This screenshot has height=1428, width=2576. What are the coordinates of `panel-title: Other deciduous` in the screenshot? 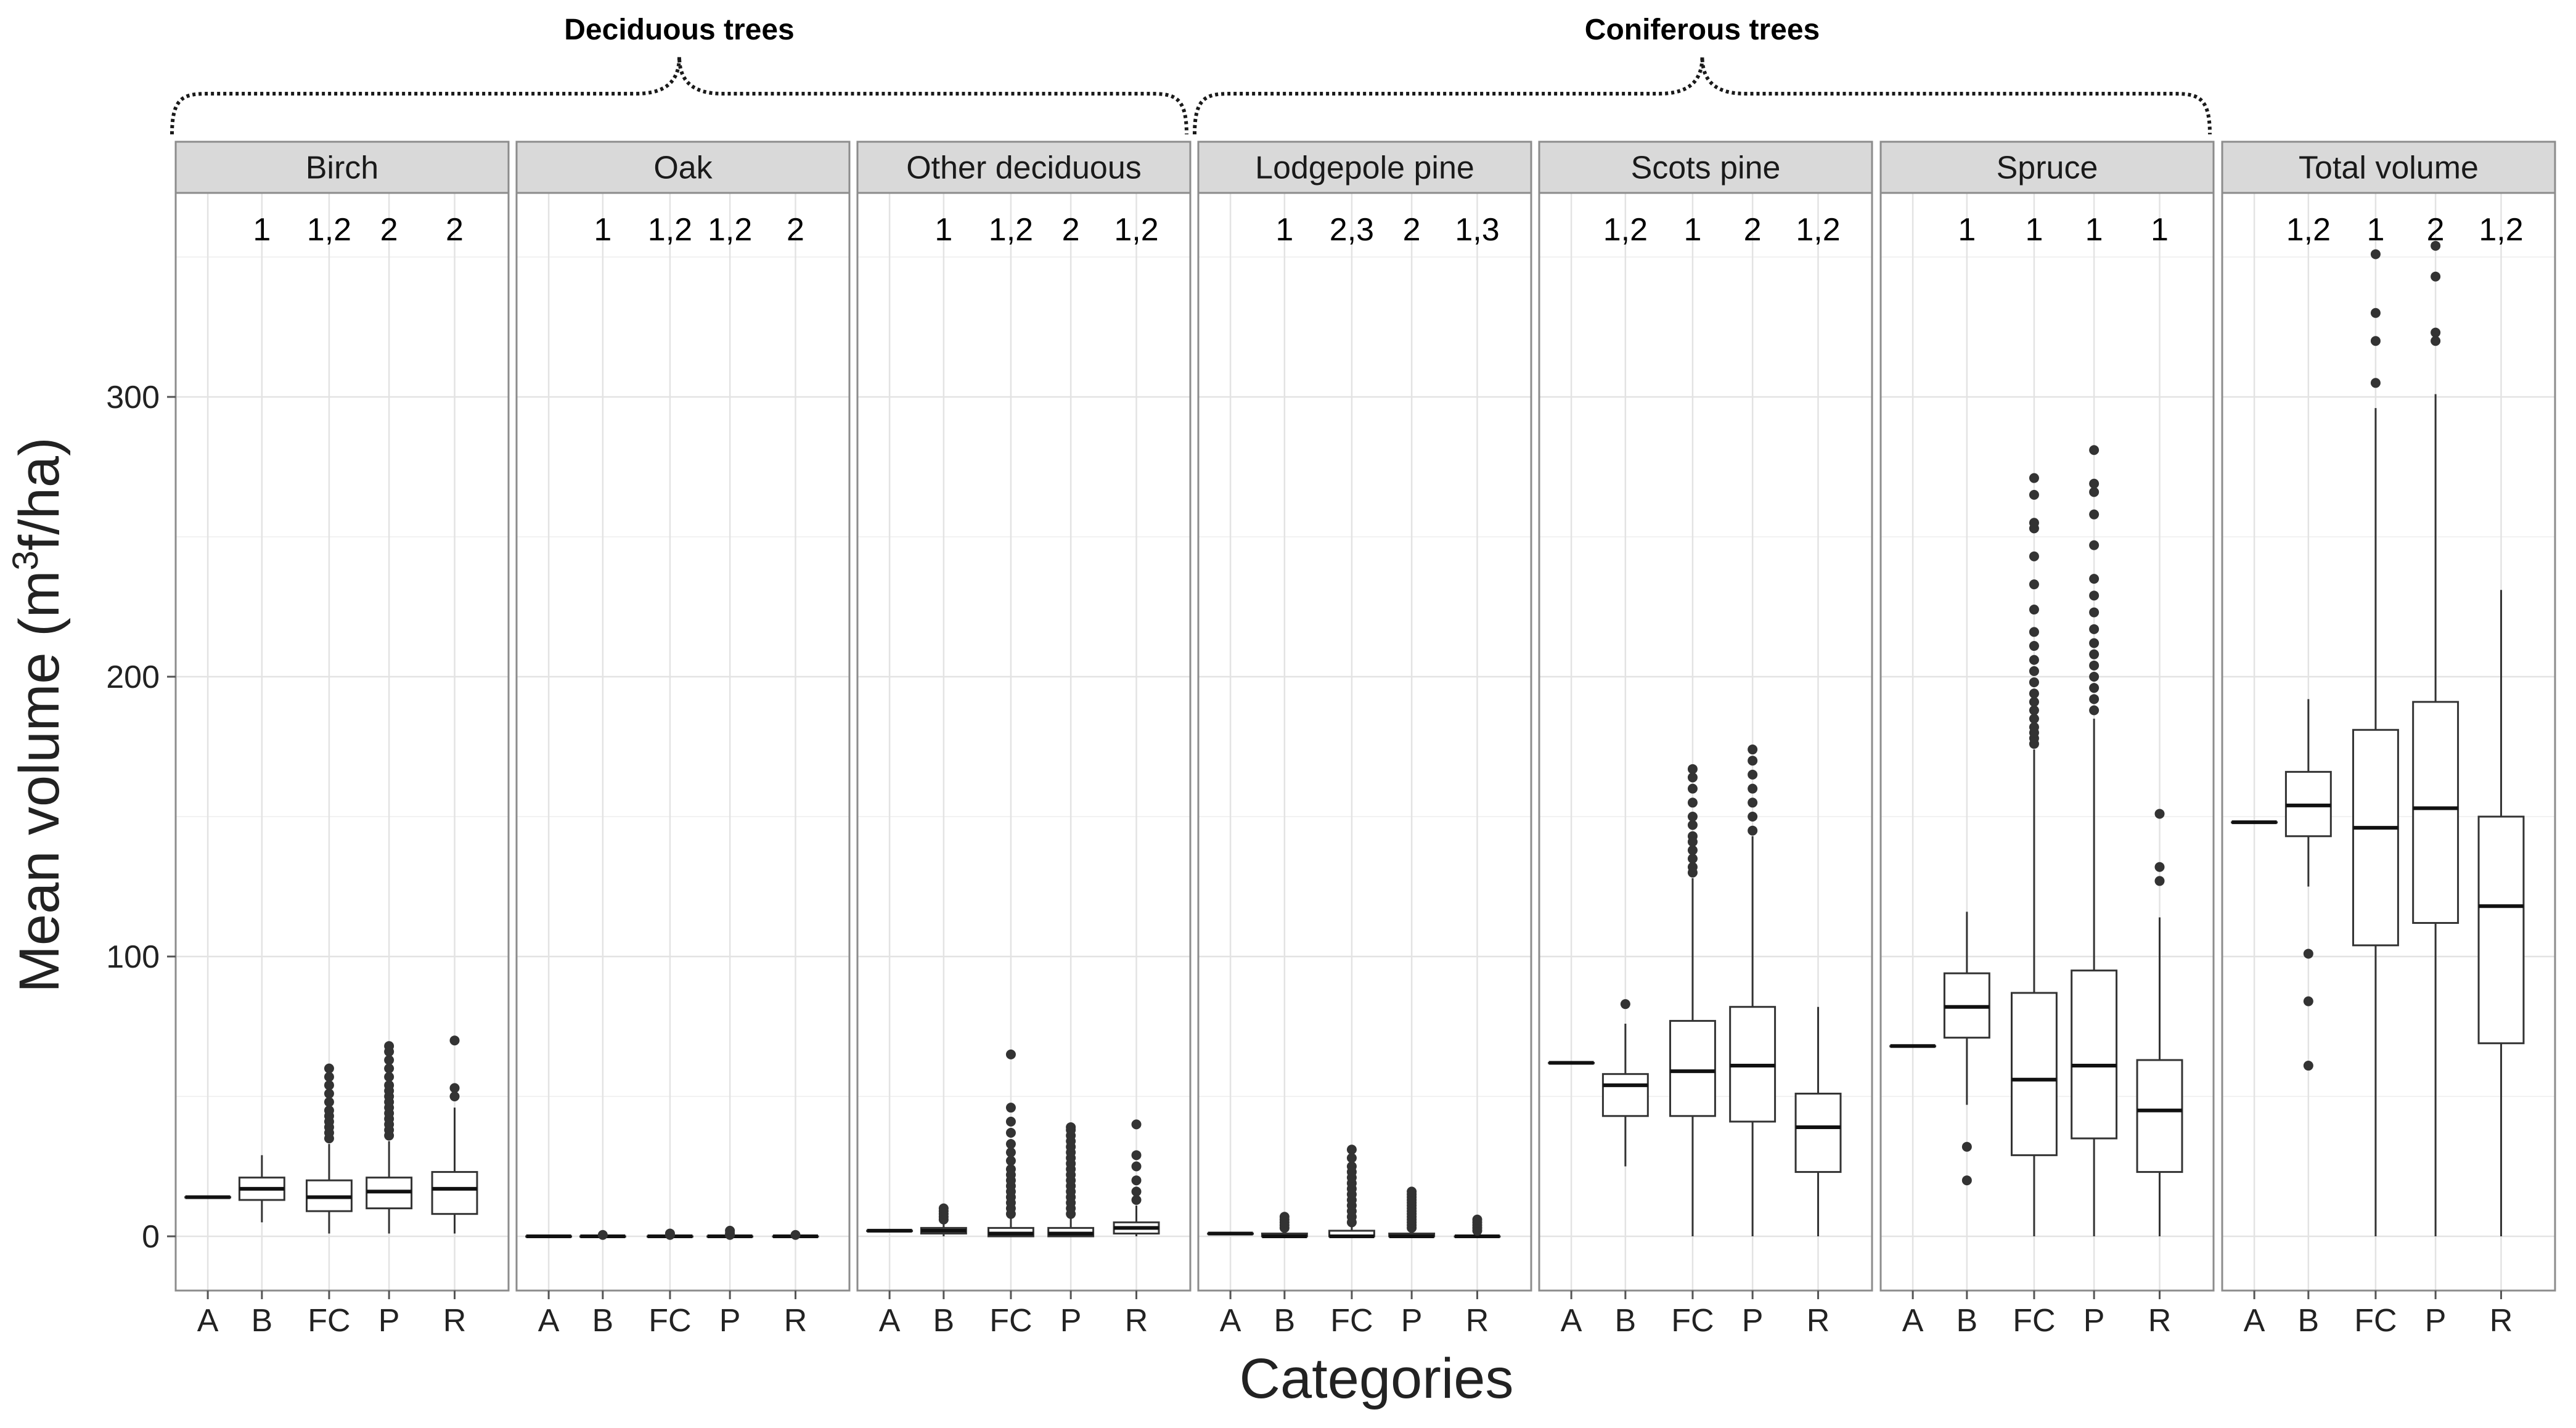 It's located at (1024, 168).